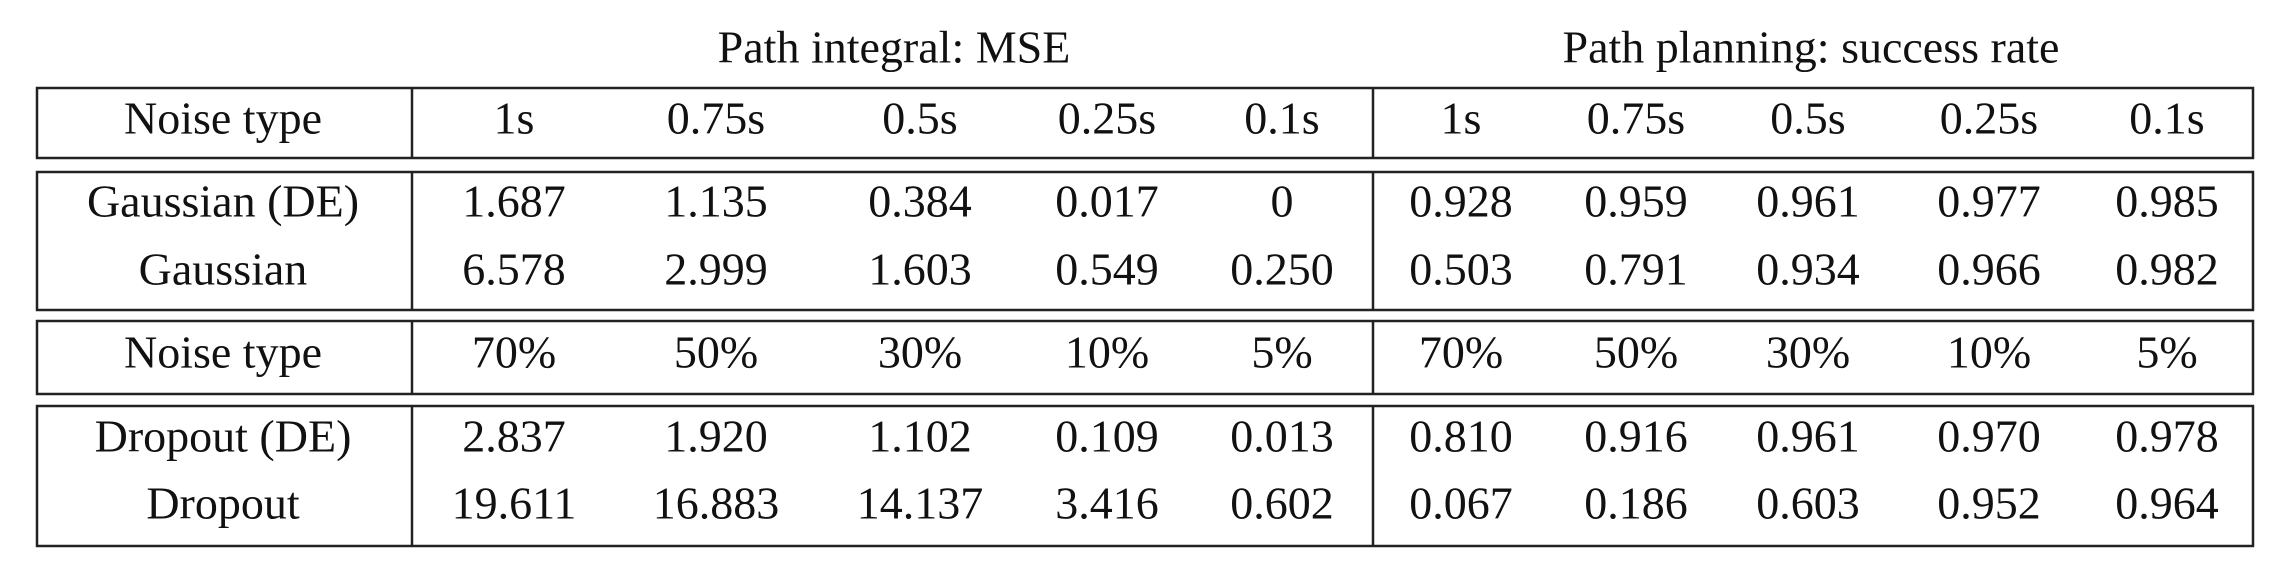  What do you see at coordinates (2167, 503) in the screenshot?
I see `table-cell: 0.964` at bounding box center [2167, 503].